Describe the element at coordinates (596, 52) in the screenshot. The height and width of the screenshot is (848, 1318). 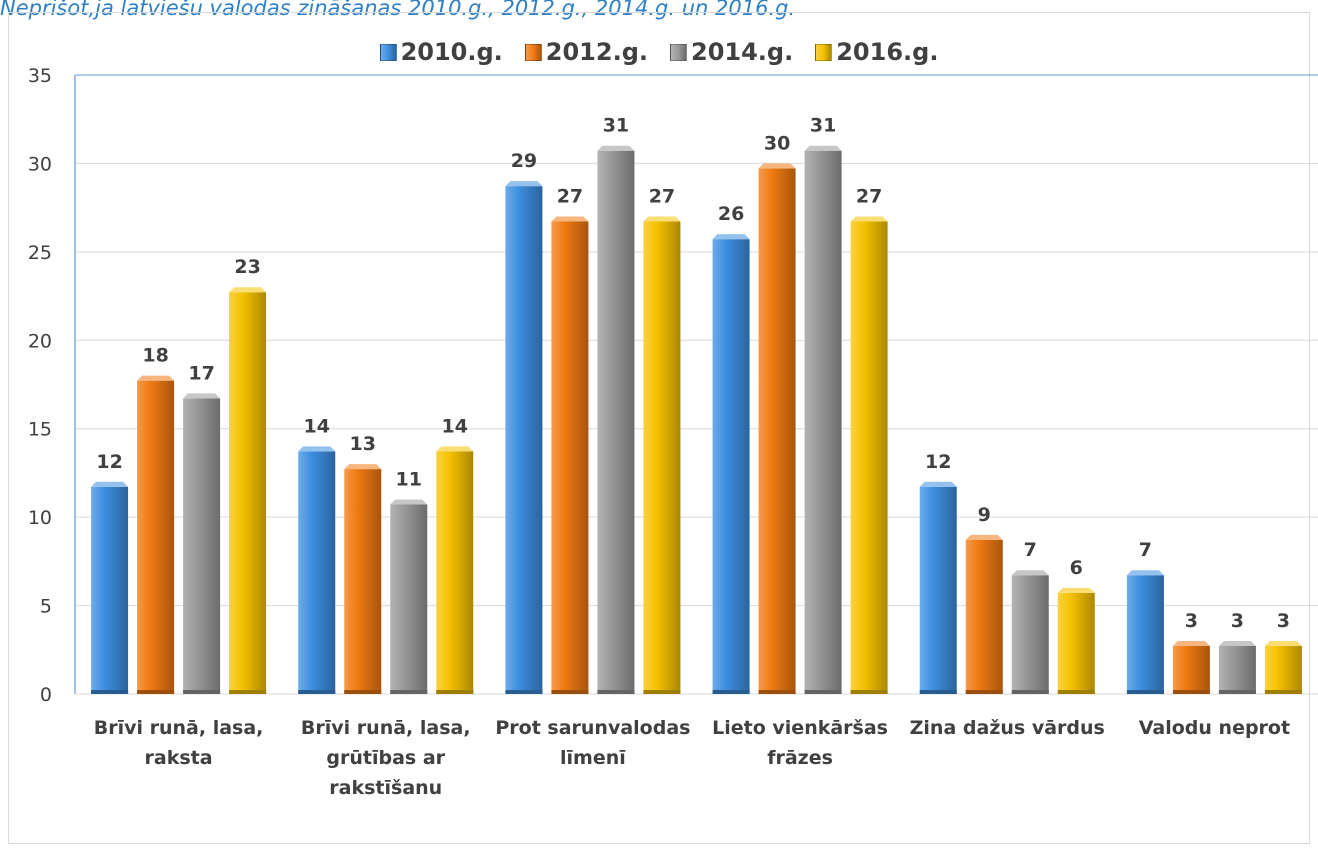
I see `legend-label: 2012.g.` at that location.